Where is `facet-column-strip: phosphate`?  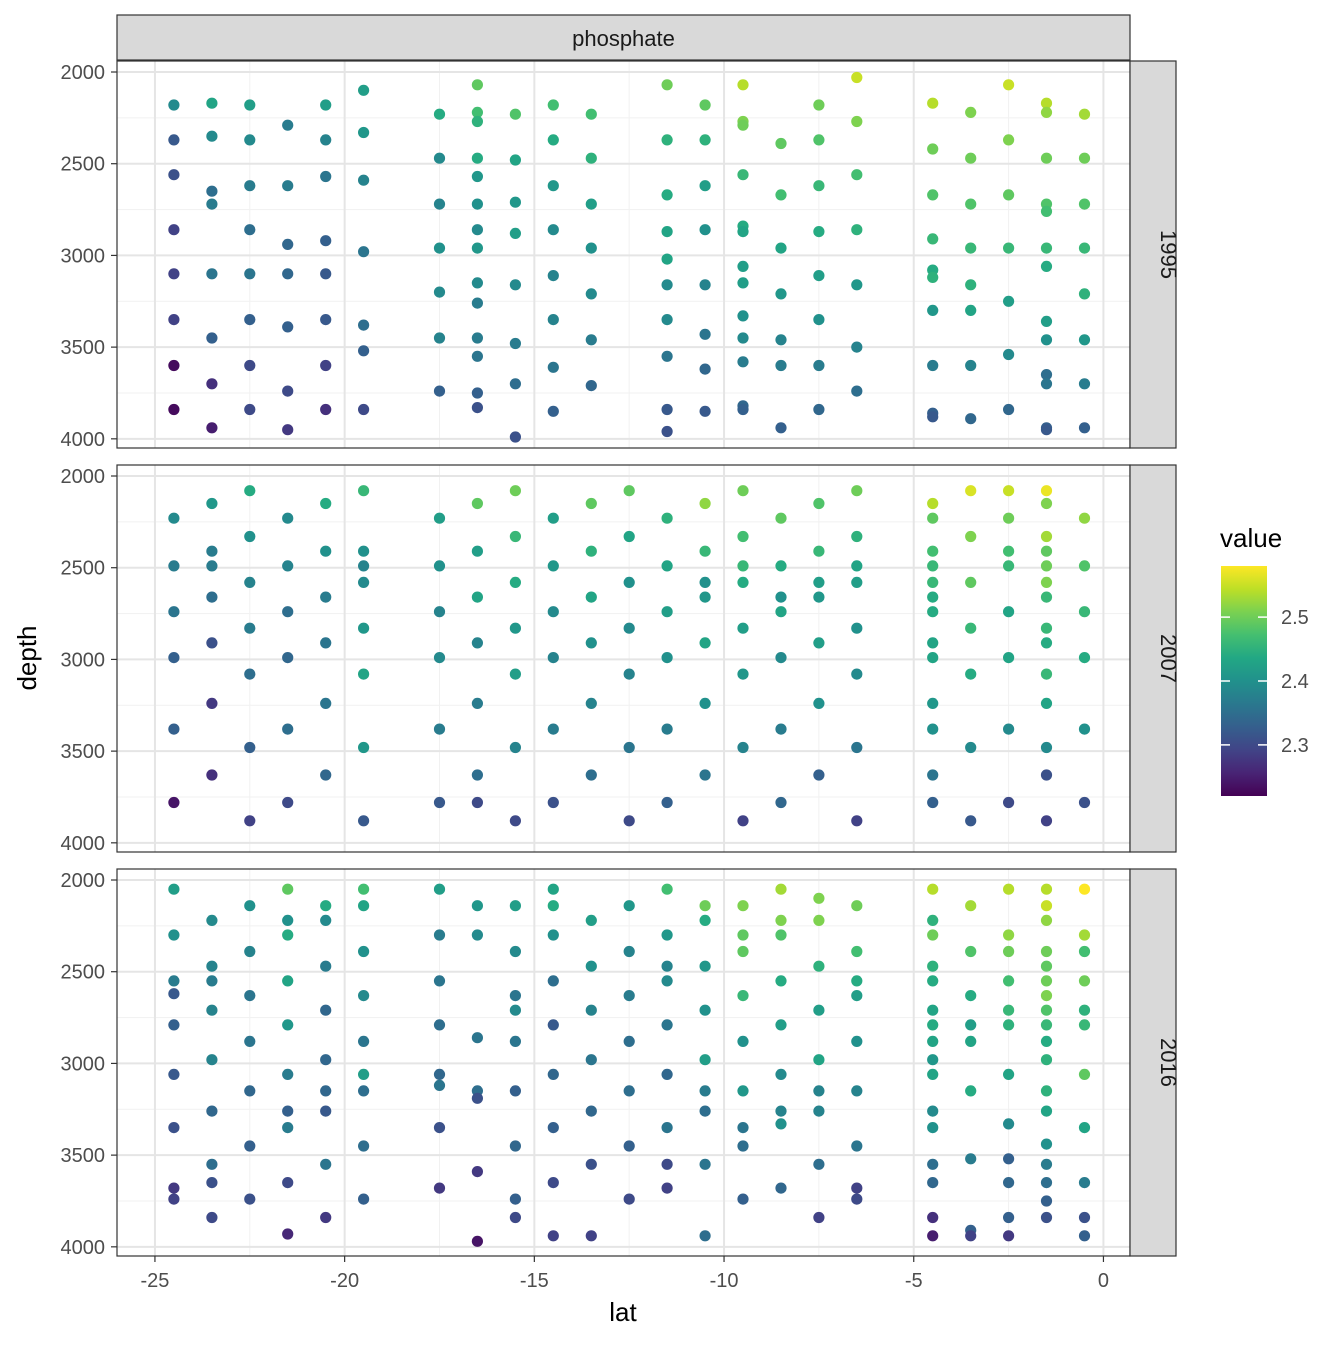
facet-column-strip: phosphate is located at coordinates (623, 37).